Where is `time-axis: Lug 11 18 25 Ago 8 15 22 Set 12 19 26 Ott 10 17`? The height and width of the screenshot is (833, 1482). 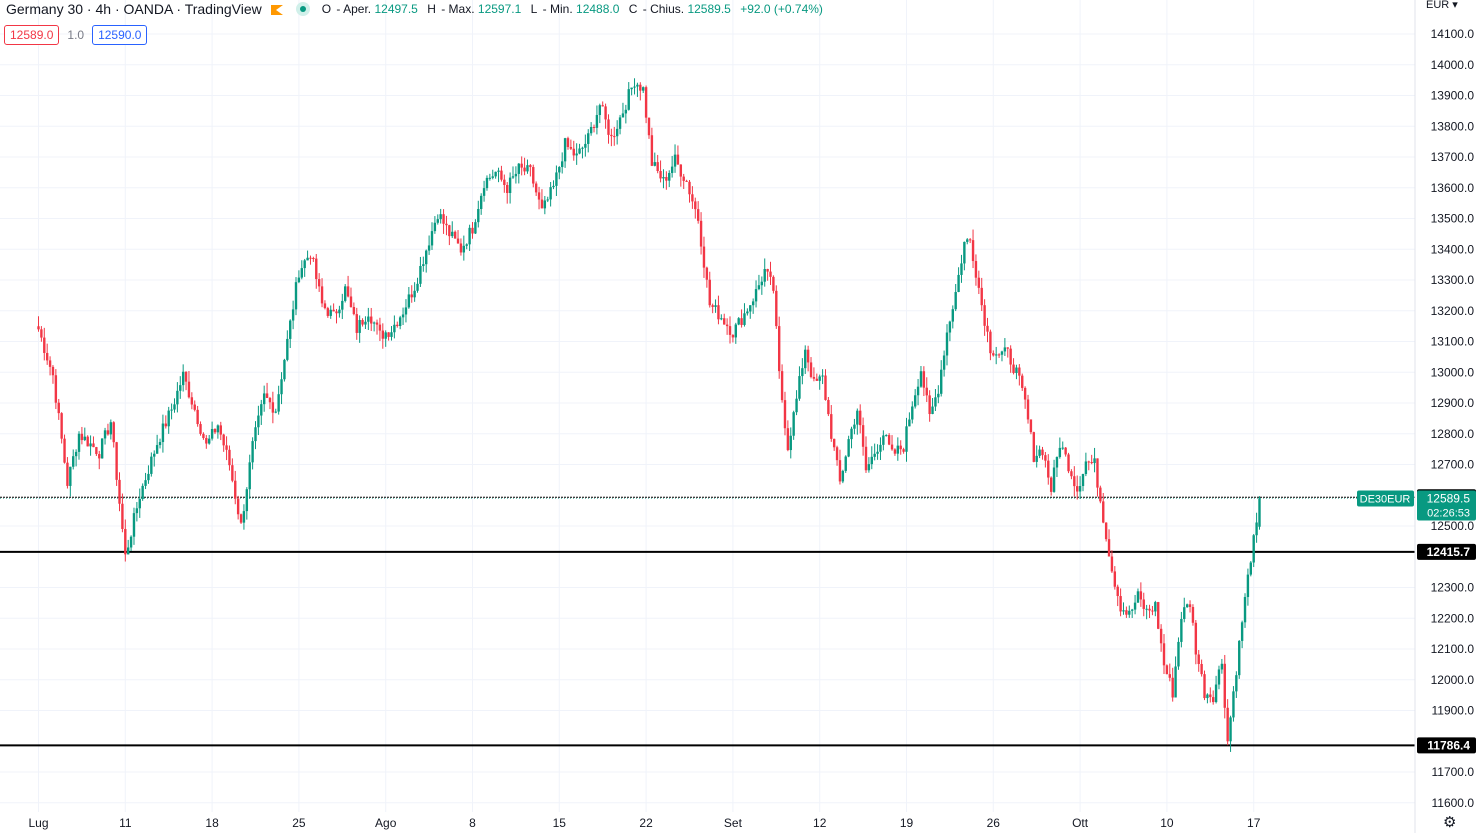 time-axis: Lug 11 18 25 Ago 8 15 22 Set 12 19 26 Ott 10 17 is located at coordinates (644, 823).